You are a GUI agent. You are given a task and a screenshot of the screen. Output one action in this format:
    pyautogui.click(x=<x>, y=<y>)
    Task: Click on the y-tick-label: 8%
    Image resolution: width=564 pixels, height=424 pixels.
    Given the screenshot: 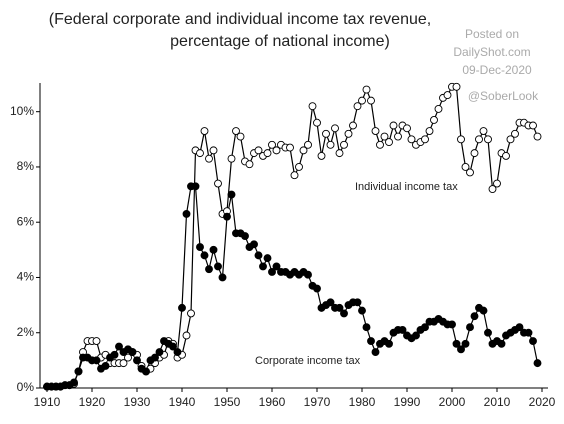 What is the action you would take?
    pyautogui.click(x=26, y=166)
    